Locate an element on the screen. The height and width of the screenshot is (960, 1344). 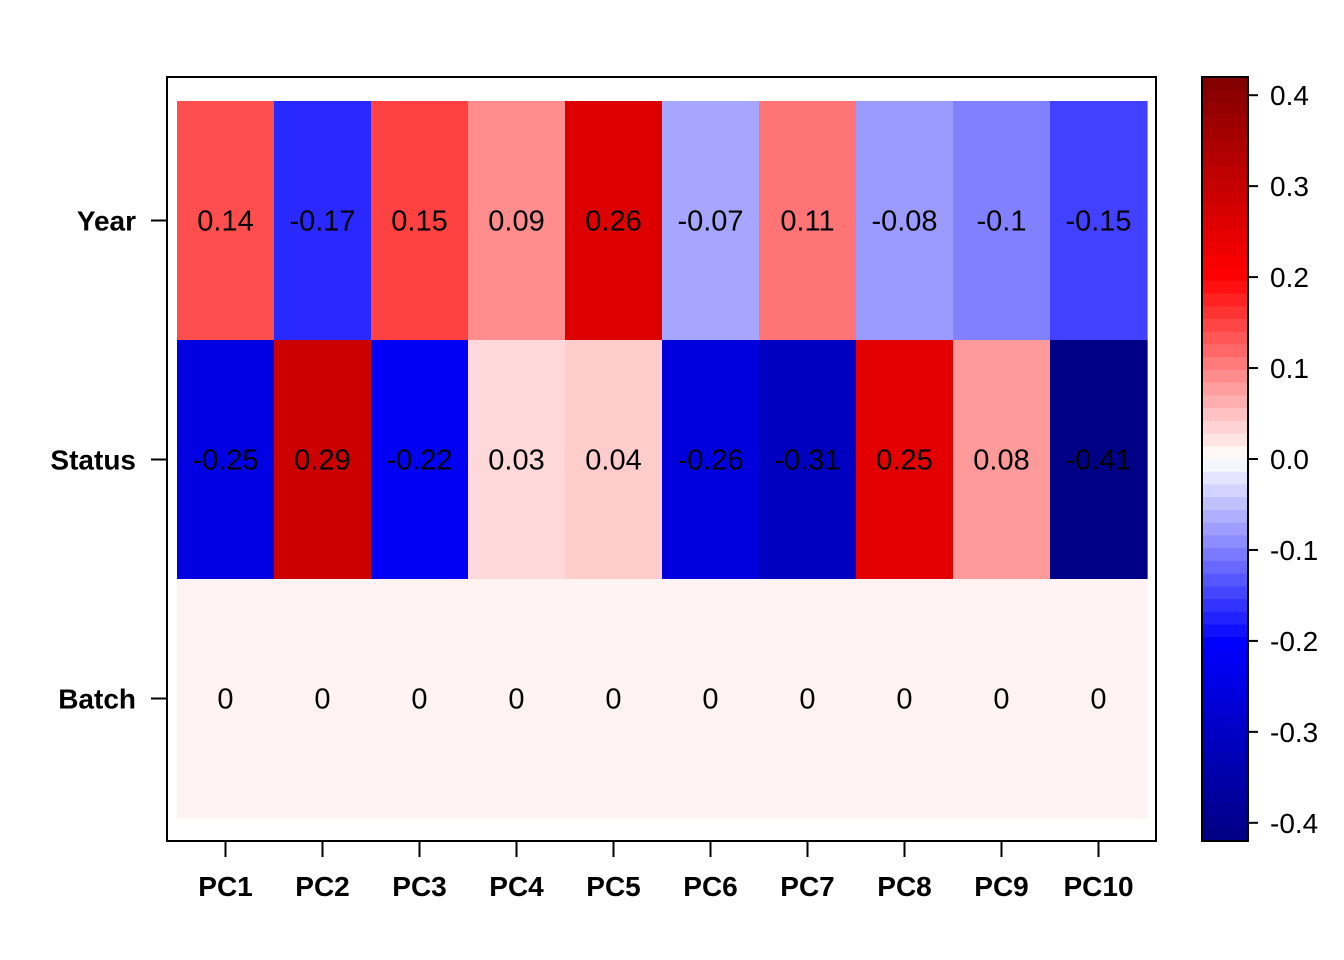
colorbar-tick-label: 0.1 is located at coordinates (1289, 368).